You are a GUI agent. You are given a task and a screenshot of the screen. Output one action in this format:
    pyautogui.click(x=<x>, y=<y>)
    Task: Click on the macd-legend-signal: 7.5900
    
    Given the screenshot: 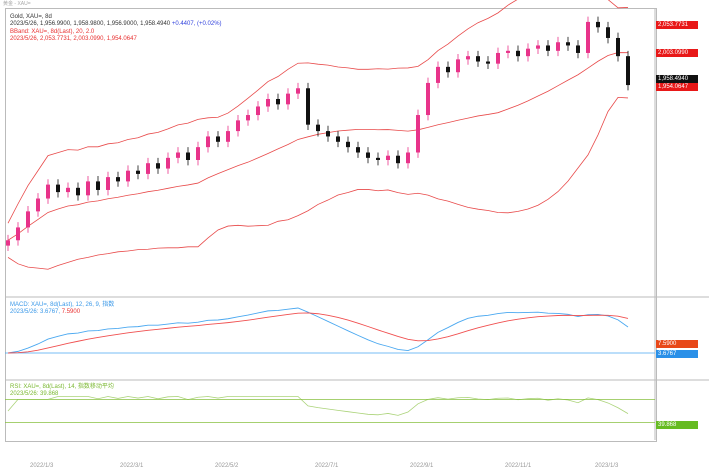 What is the action you would take?
    pyautogui.click(x=71, y=312)
    